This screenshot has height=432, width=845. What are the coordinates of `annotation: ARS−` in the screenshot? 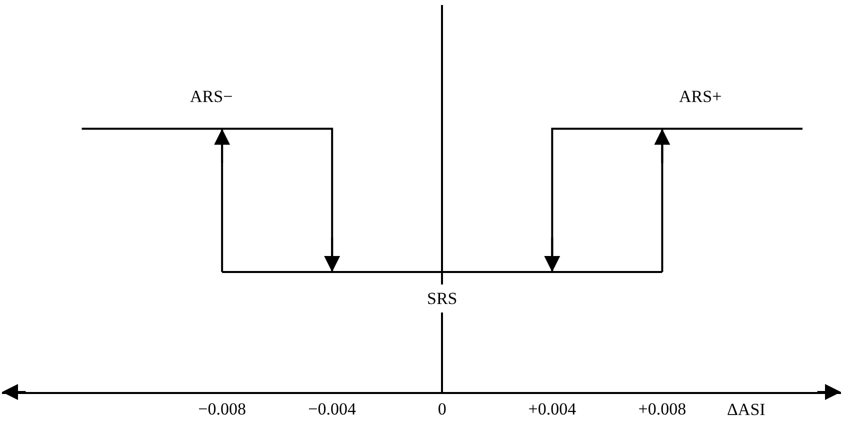 It's located at (211, 96).